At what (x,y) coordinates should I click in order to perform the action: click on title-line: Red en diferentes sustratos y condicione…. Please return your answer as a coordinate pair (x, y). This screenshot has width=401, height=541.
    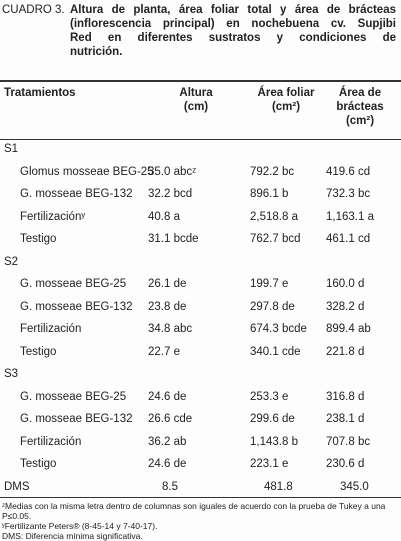
    Looking at the image, I should click on (233, 38).